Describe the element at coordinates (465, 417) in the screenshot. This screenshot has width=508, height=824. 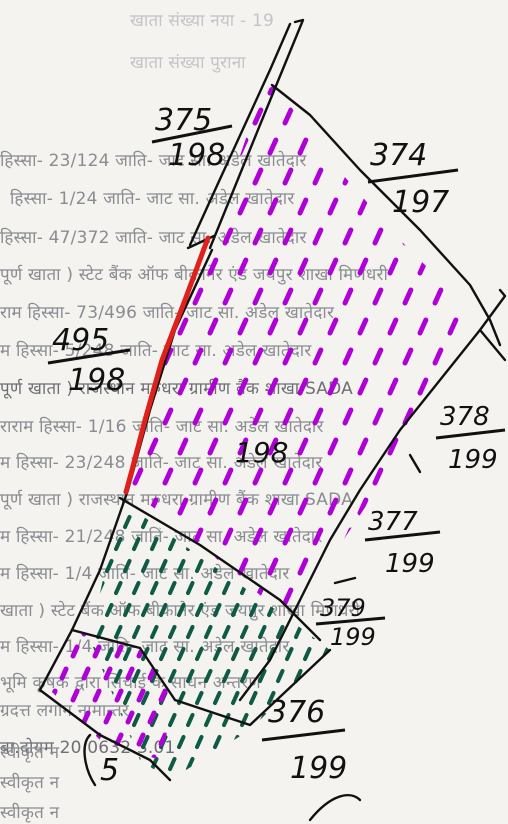
I see `parcel-378-number: 378` at that location.